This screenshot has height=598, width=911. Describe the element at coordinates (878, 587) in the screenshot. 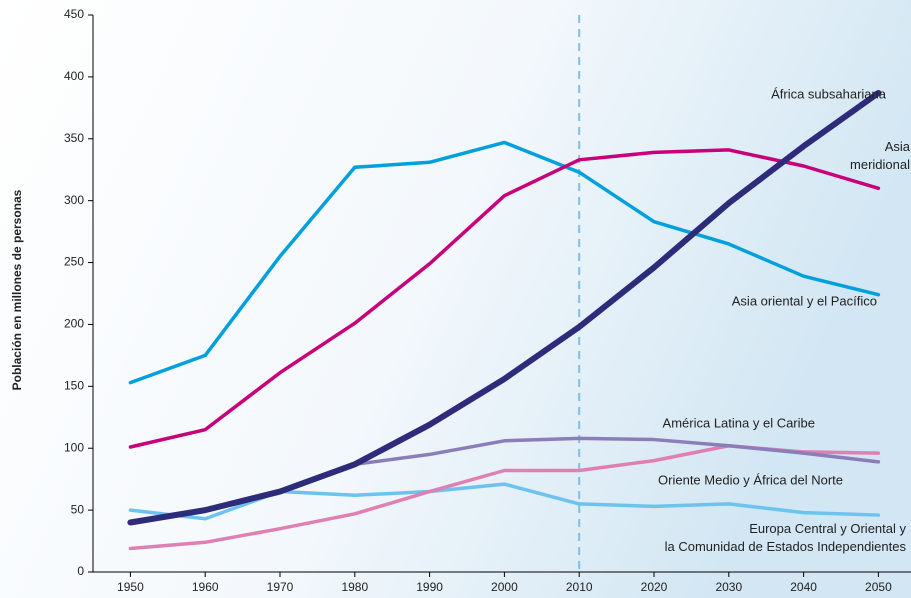

I see `x-tick-label: 2050` at that location.